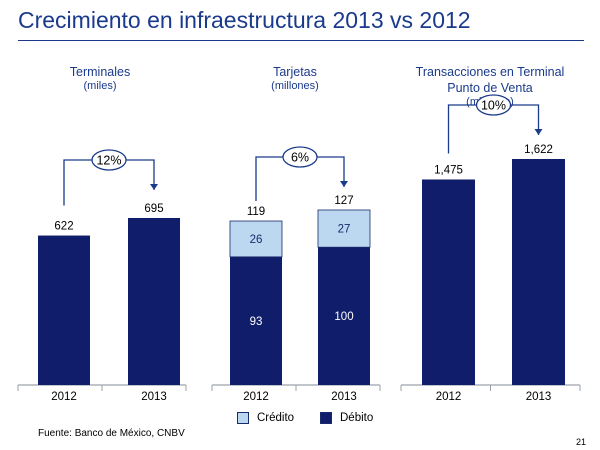 This screenshot has height=450, width=600. What do you see at coordinates (64, 310) in the screenshot?
I see `bar-terminales-2012` at bounding box center [64, 310].